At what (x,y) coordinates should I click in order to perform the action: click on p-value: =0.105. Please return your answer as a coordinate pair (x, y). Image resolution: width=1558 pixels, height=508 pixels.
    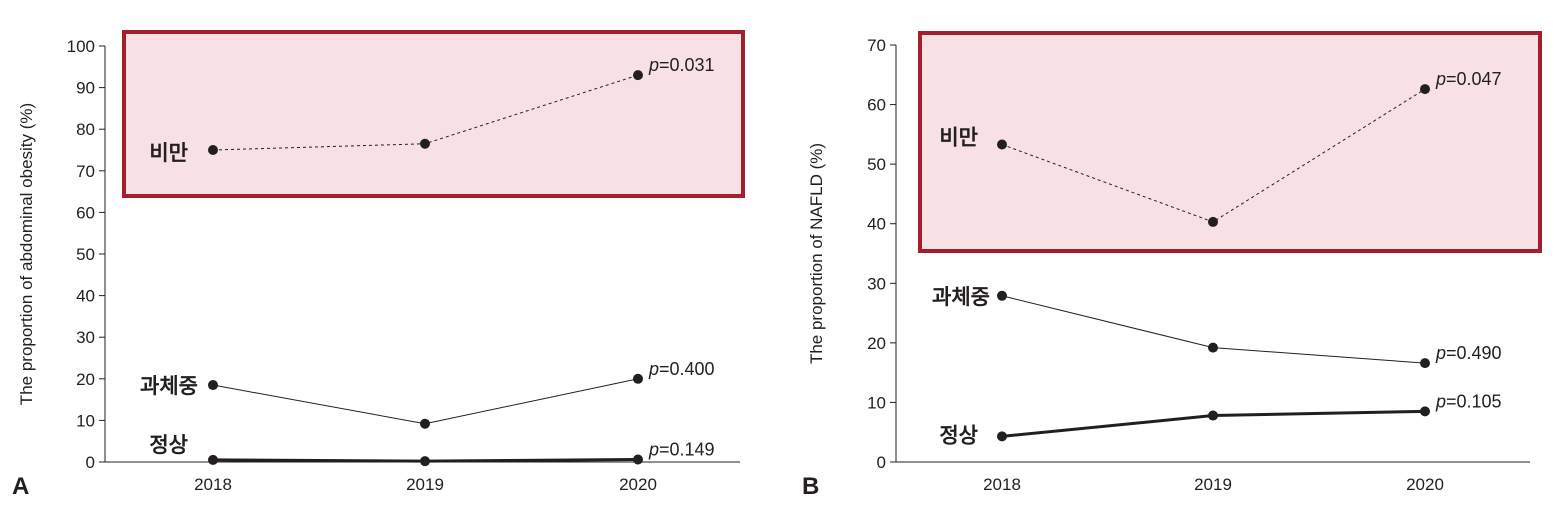
    Looking at the image, I should click on (1474, 401).